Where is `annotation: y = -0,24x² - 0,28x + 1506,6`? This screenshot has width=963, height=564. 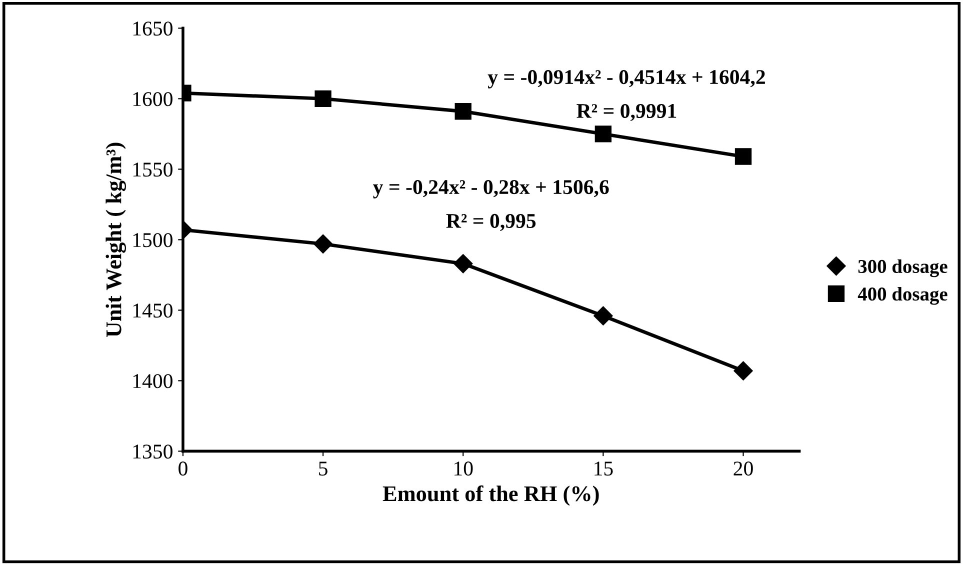 annotation: y = -0,24x² - 0,28x + 1506,6 is located at coordinates (491, 189).